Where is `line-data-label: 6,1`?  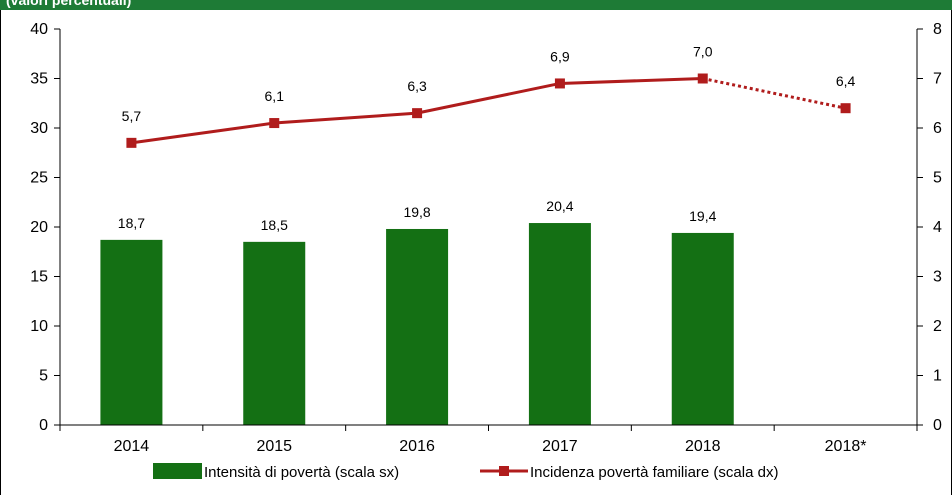
line-data-label: 6,1 is located at coordinates (275, 96).